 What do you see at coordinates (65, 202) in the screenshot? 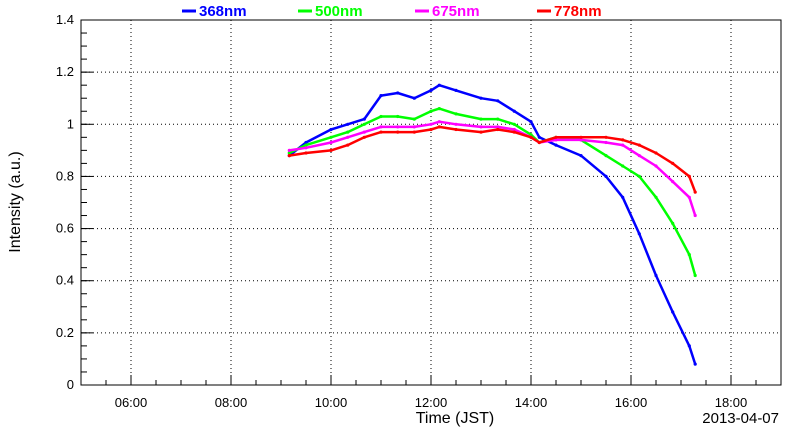
I see `y-tick-labels: 0 0.2 0.4 0.6 0.8 1 1.2 1.4` at bounding box center [65, 202].